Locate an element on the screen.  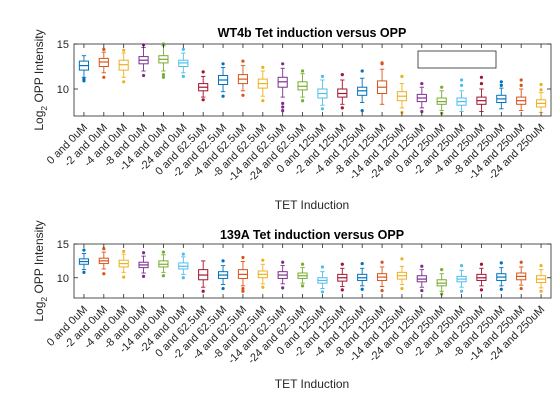
box-series is located at coordinates (312, 271).